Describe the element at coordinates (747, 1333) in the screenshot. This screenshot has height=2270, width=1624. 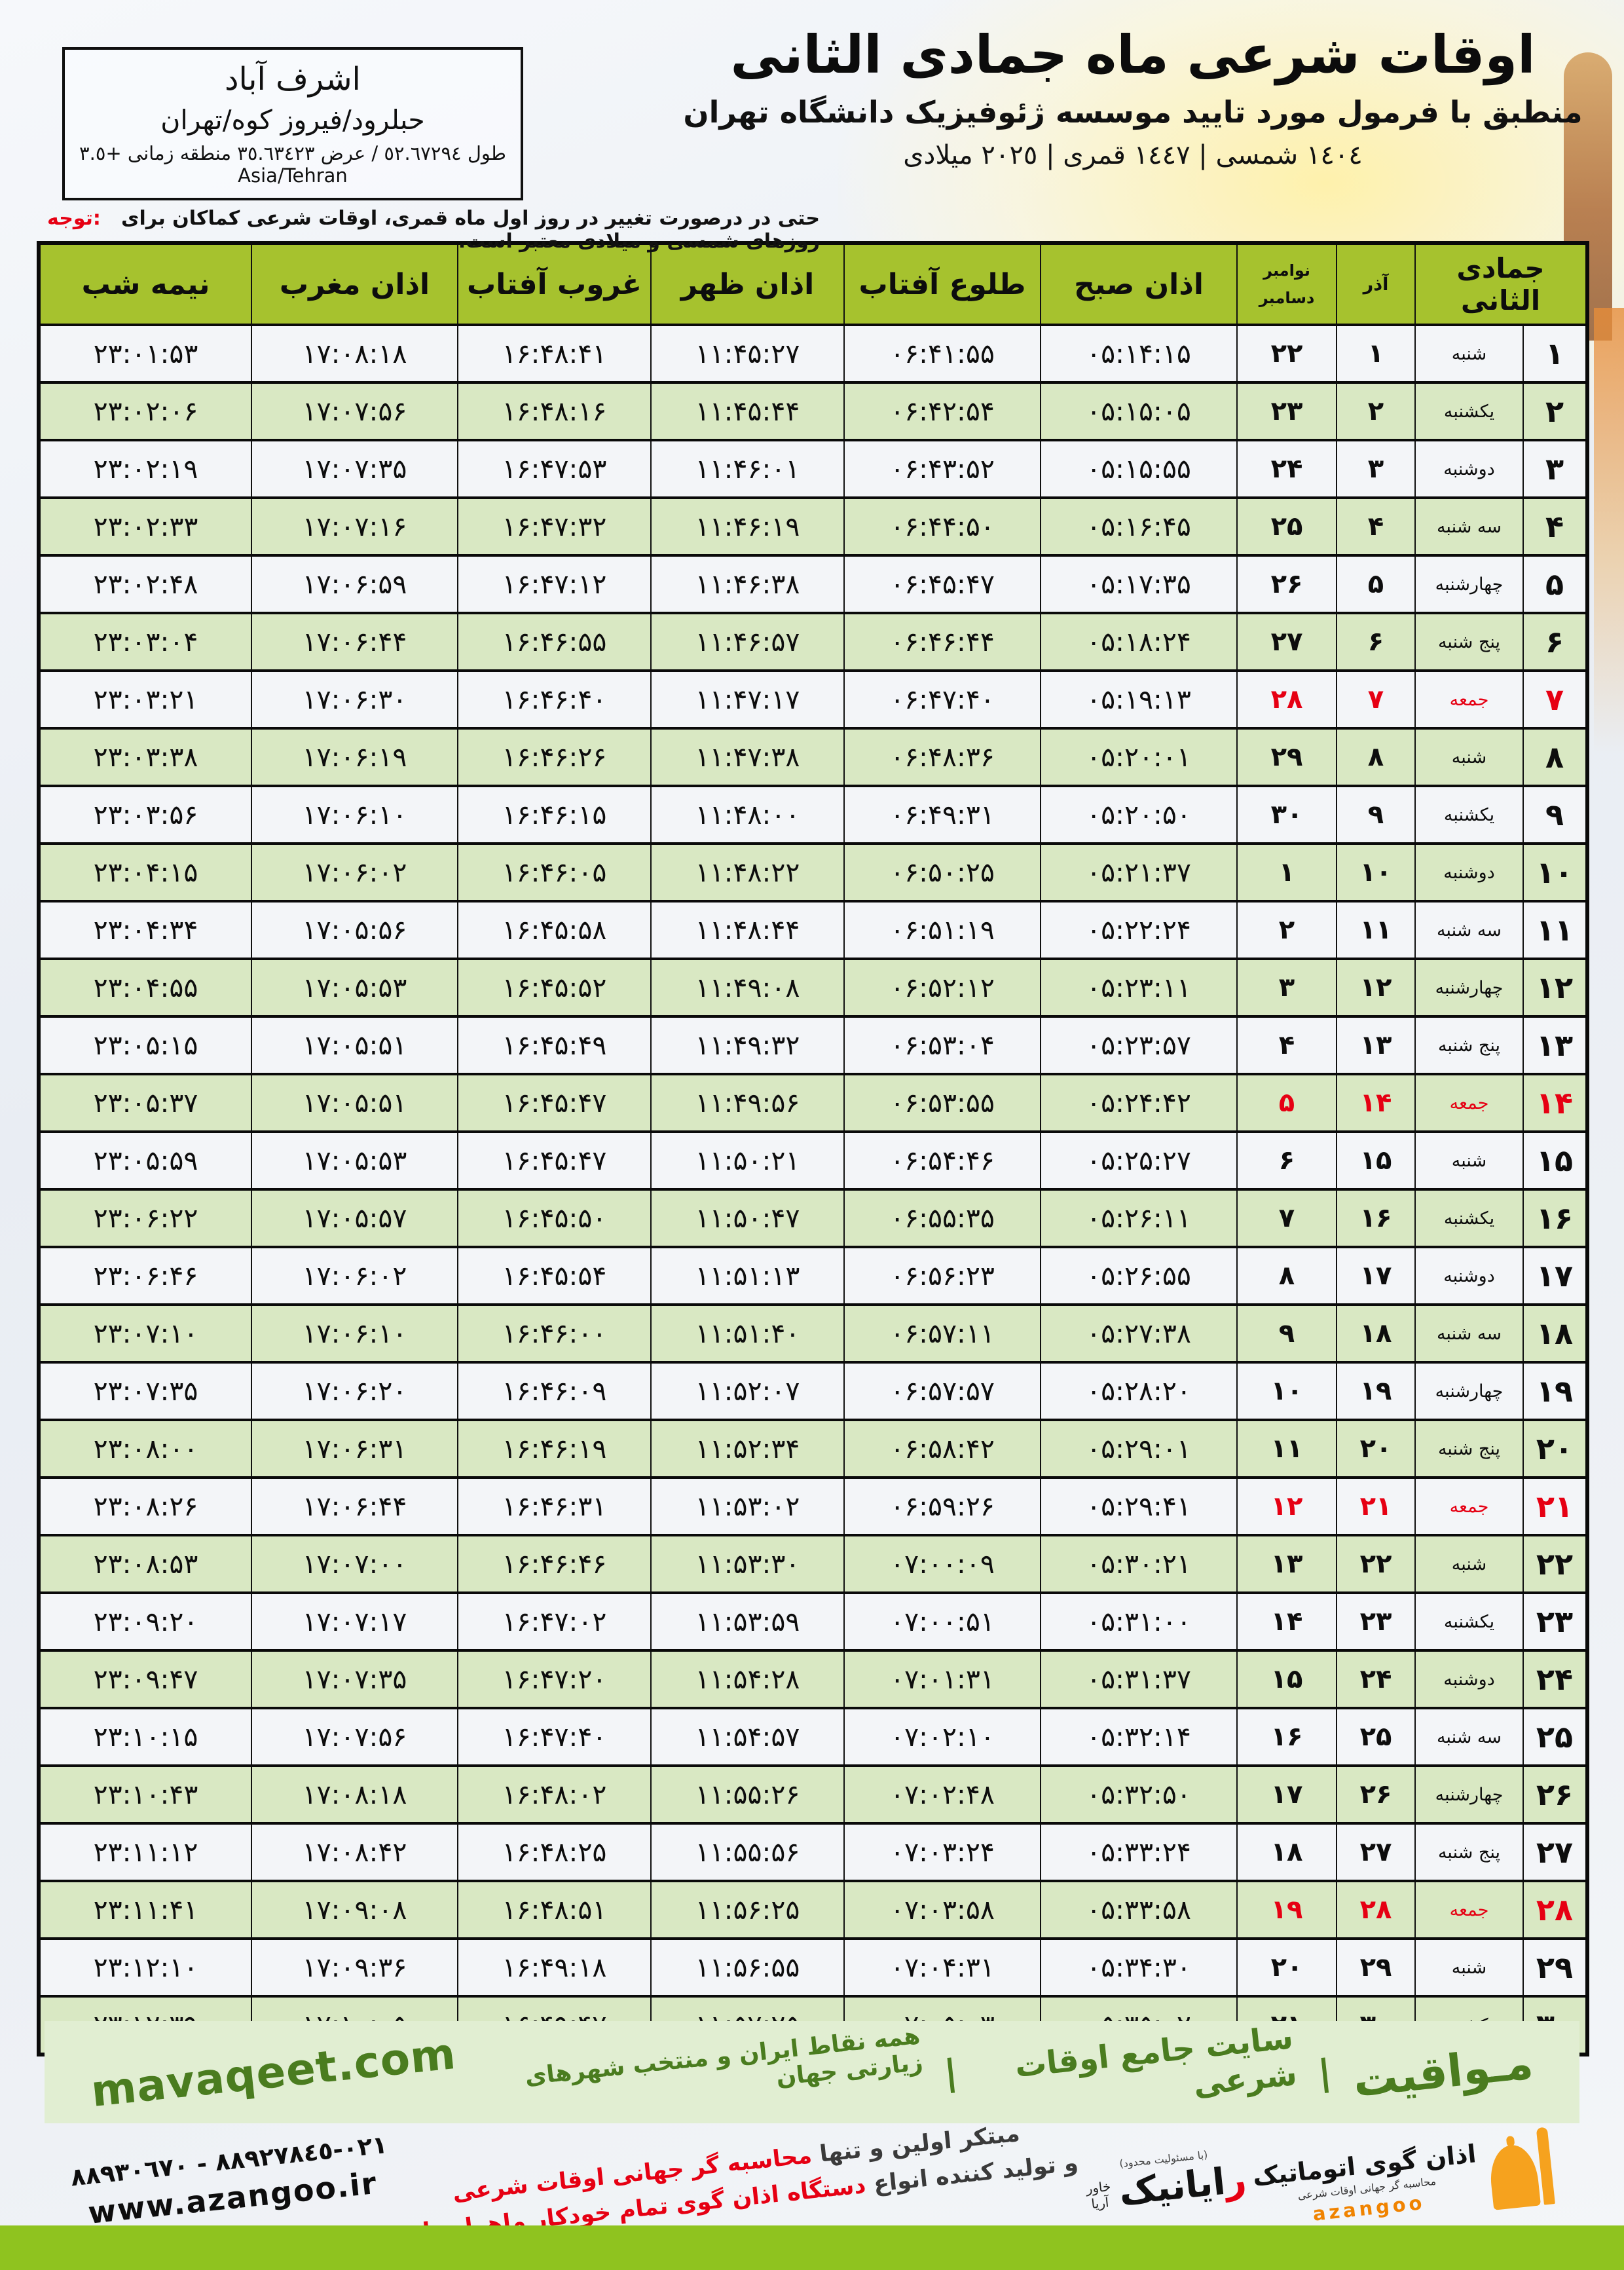
I see `cell-dhuhr: ۱۱:۵۱:۴۰` at that location.